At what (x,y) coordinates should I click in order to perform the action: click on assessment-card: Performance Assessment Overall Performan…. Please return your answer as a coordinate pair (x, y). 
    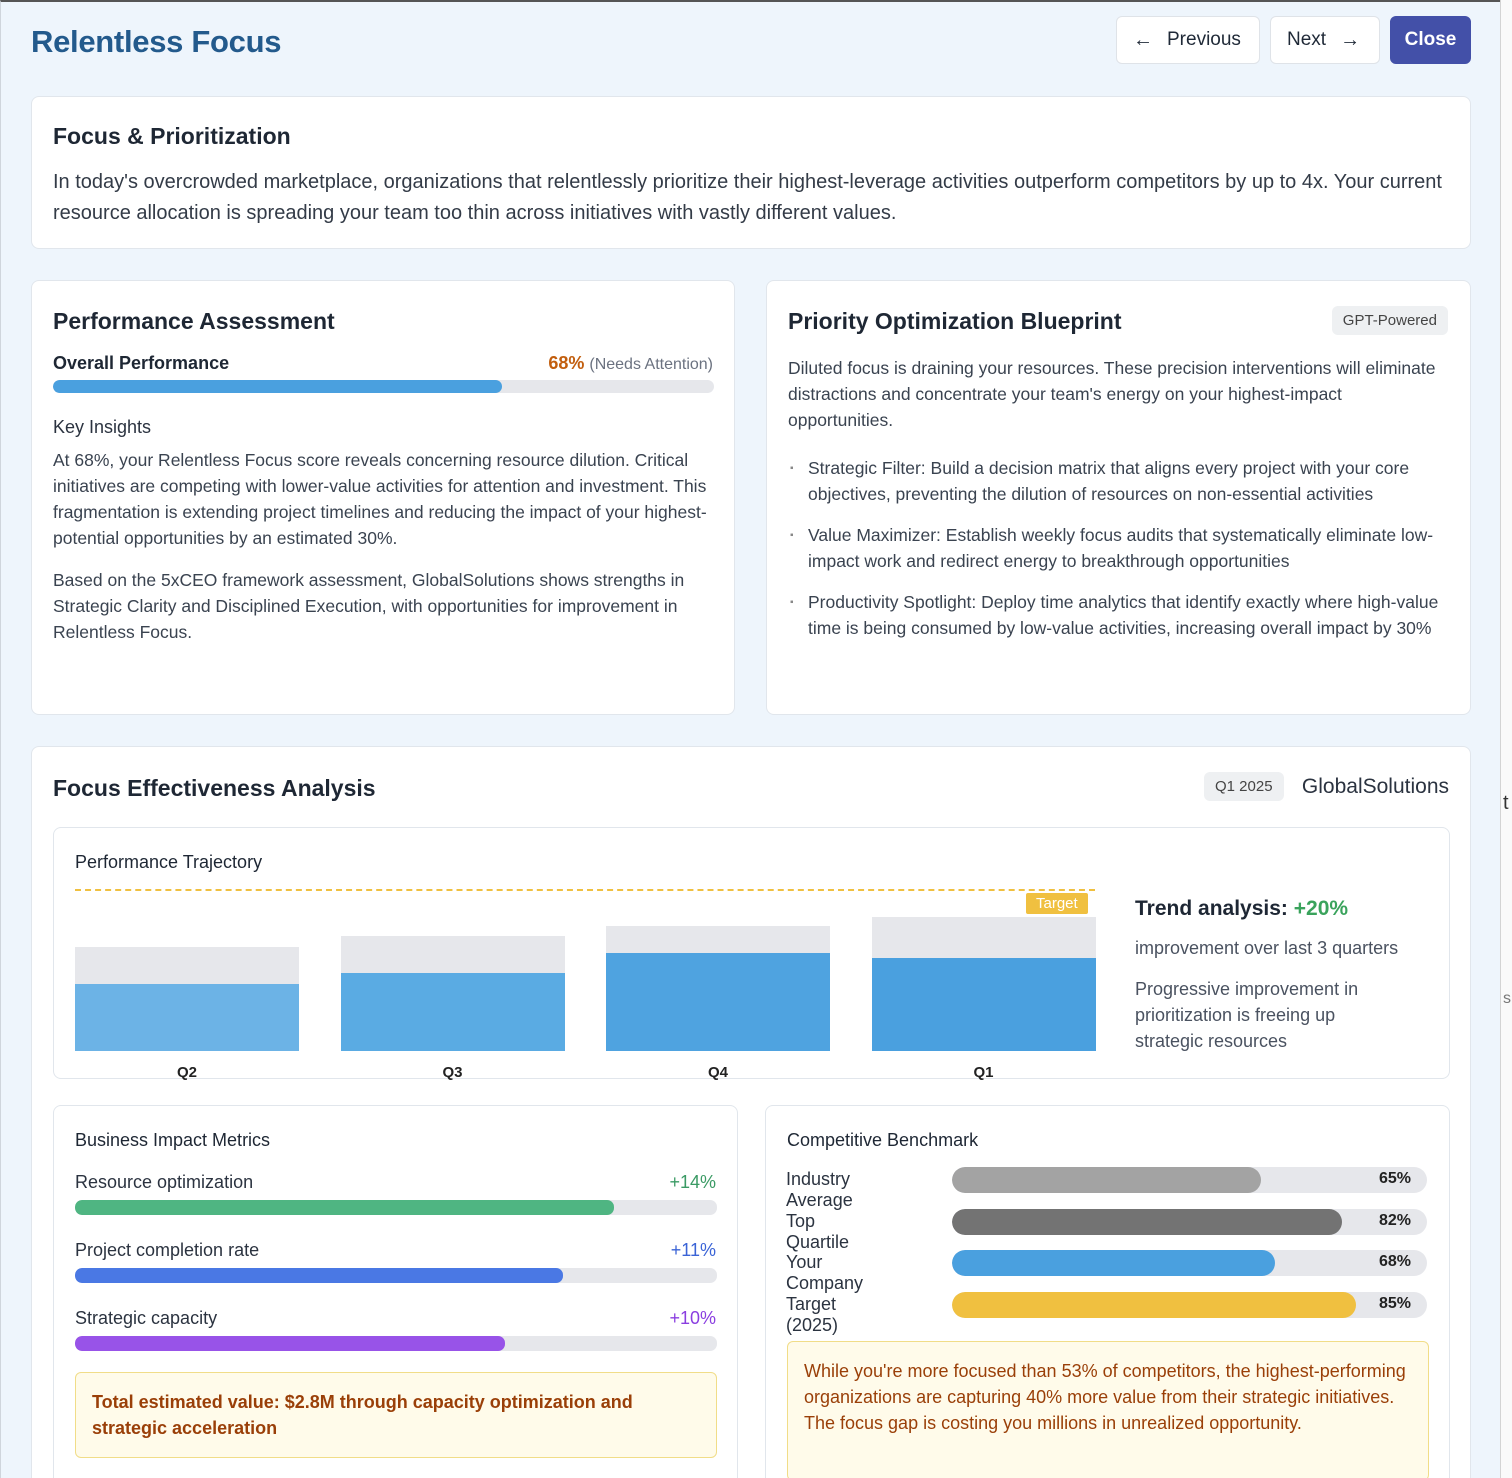
    Looking at the image, I should click on (383, 497).